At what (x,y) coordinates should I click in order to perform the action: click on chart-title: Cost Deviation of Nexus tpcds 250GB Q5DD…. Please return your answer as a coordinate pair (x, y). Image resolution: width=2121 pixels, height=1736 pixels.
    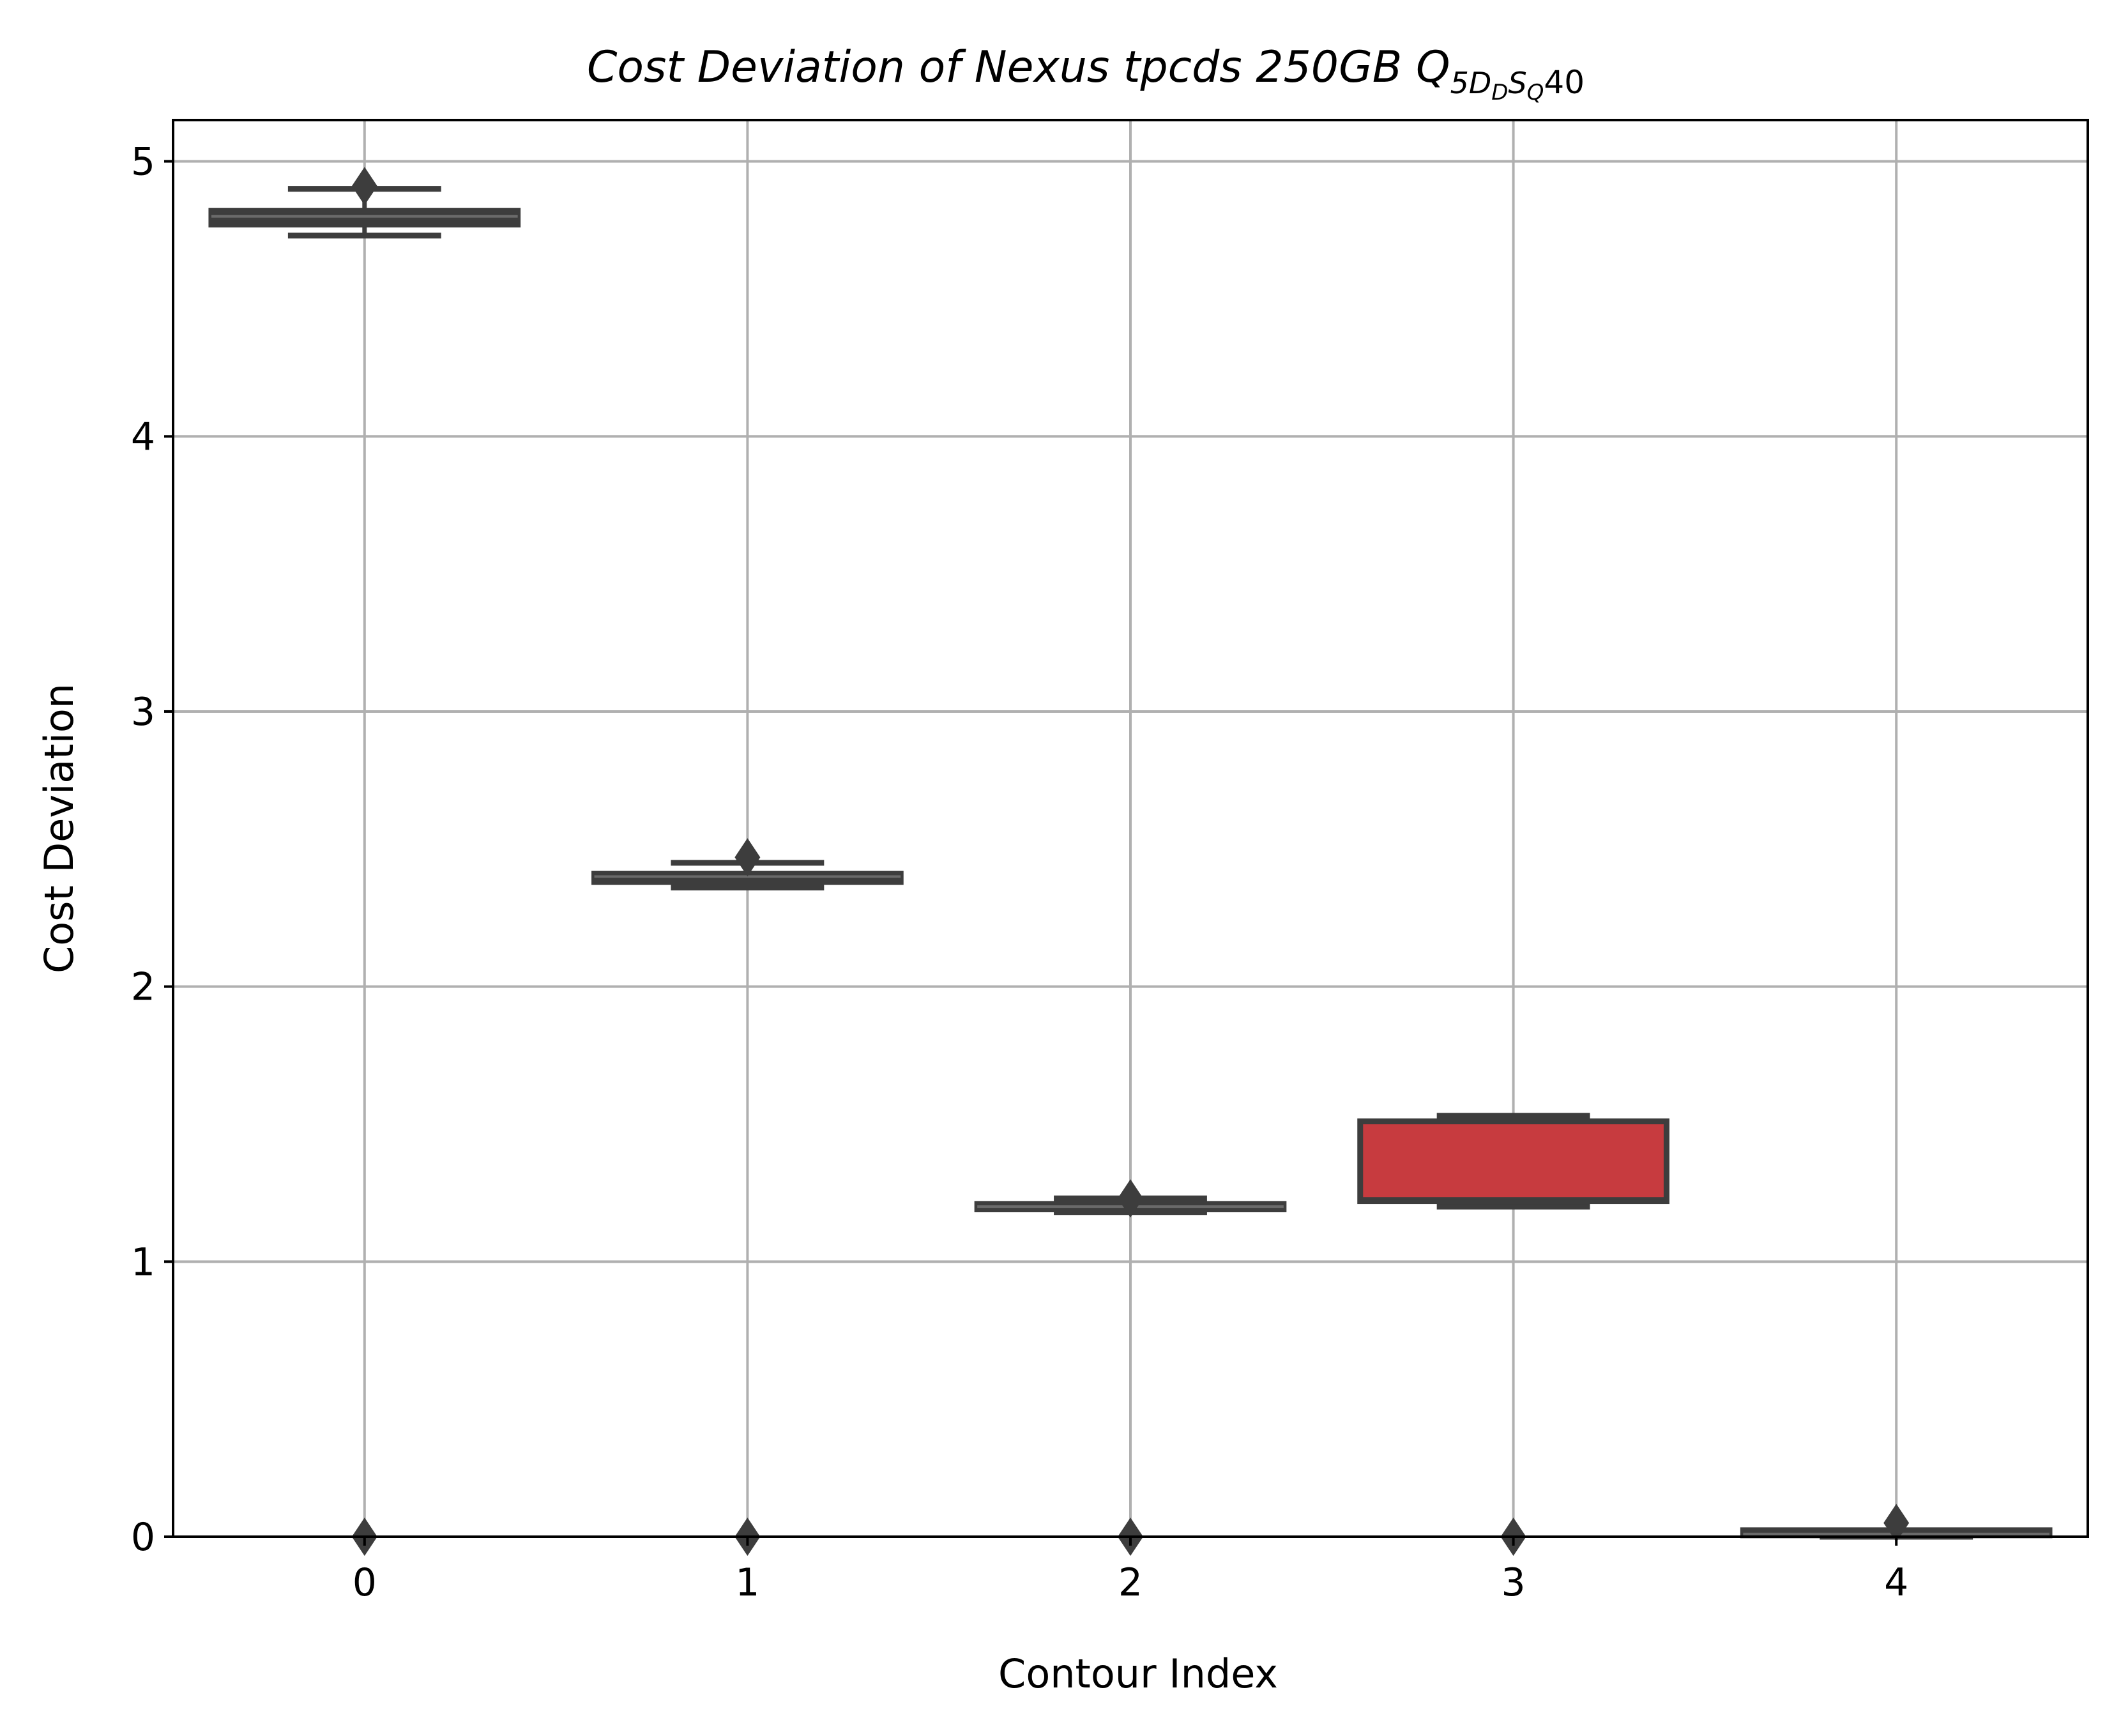
    Looking at the image, I should click on (1086, 73).